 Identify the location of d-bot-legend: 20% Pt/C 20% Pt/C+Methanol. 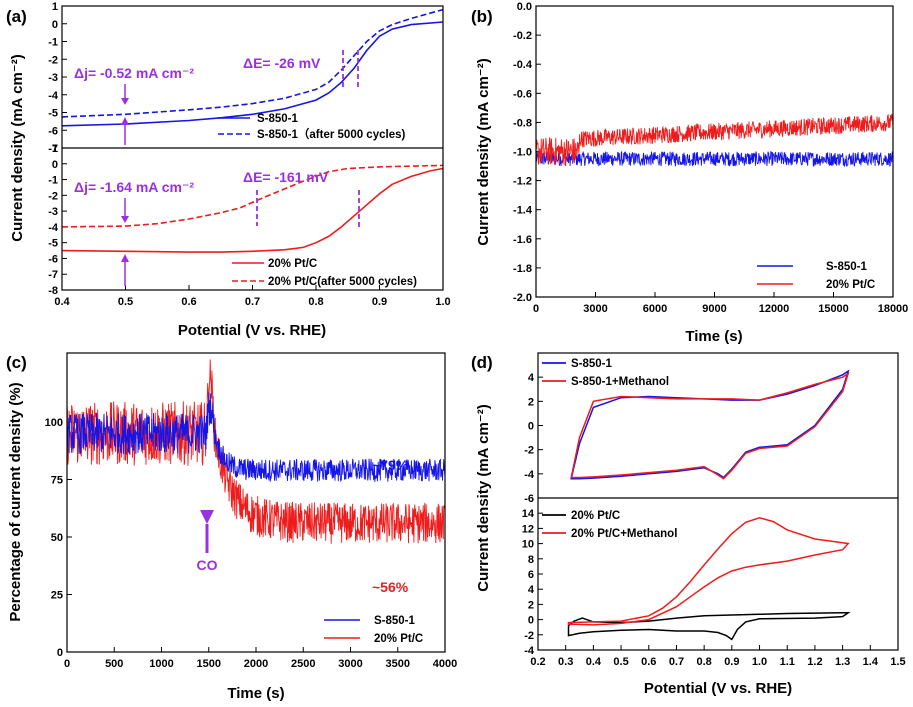
(609, 525).